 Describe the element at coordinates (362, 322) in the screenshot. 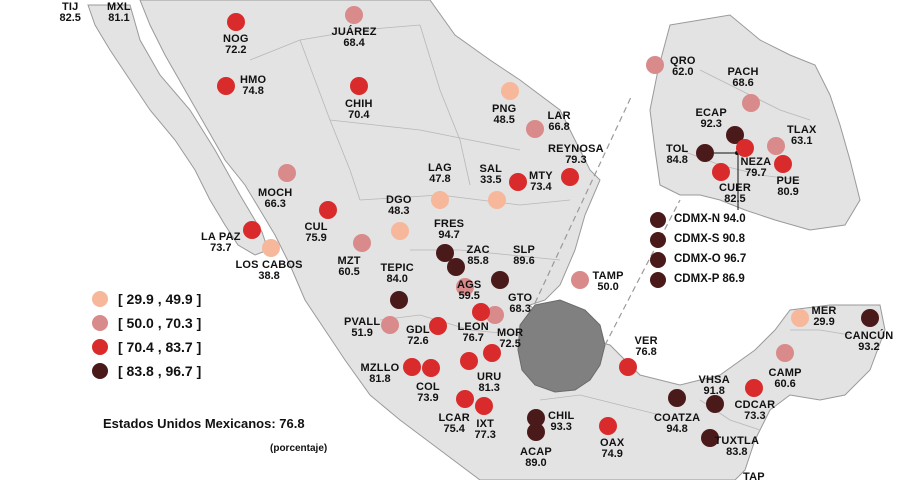

I see `city-name: PVALL` at that location.